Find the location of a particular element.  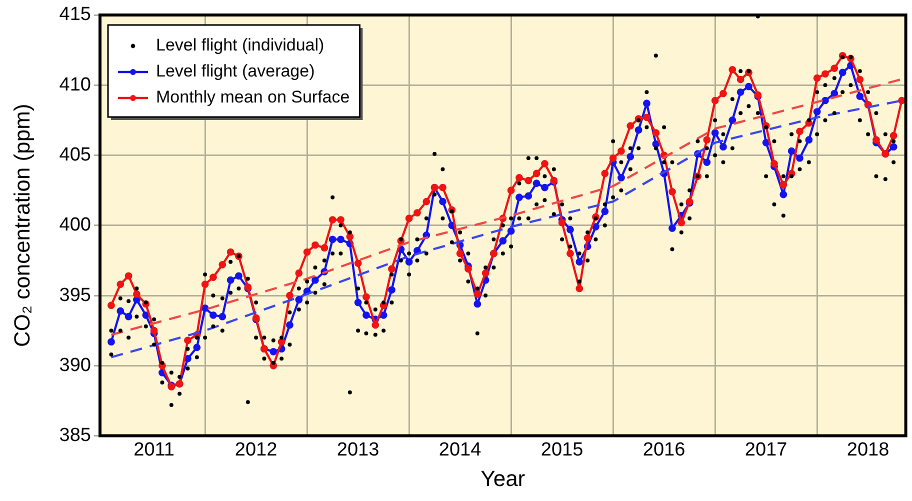

x-tick-label: 2012 is located at coordinates (256, 449).